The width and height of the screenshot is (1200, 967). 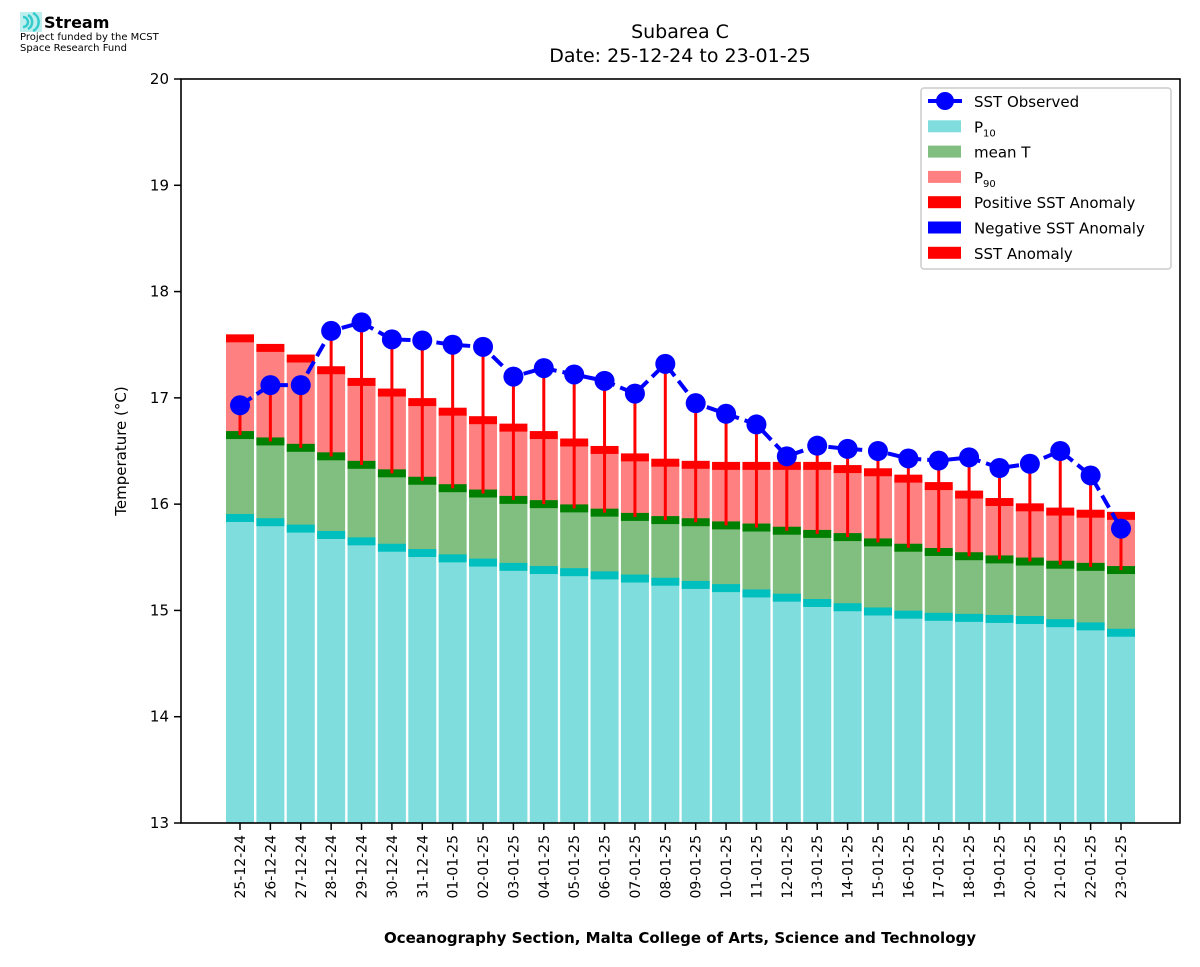 I want to click on x-tick-label: 27-12-24, so click(x=302, y=867).